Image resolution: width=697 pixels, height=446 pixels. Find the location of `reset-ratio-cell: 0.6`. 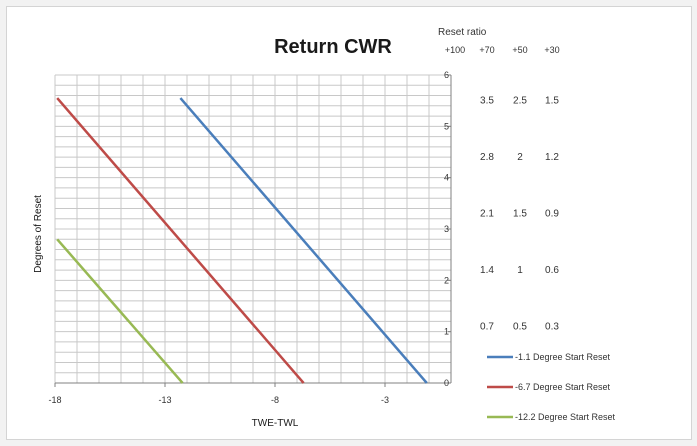

reset-ratio-cell: 0.6 is located at coordinates (552, 270).